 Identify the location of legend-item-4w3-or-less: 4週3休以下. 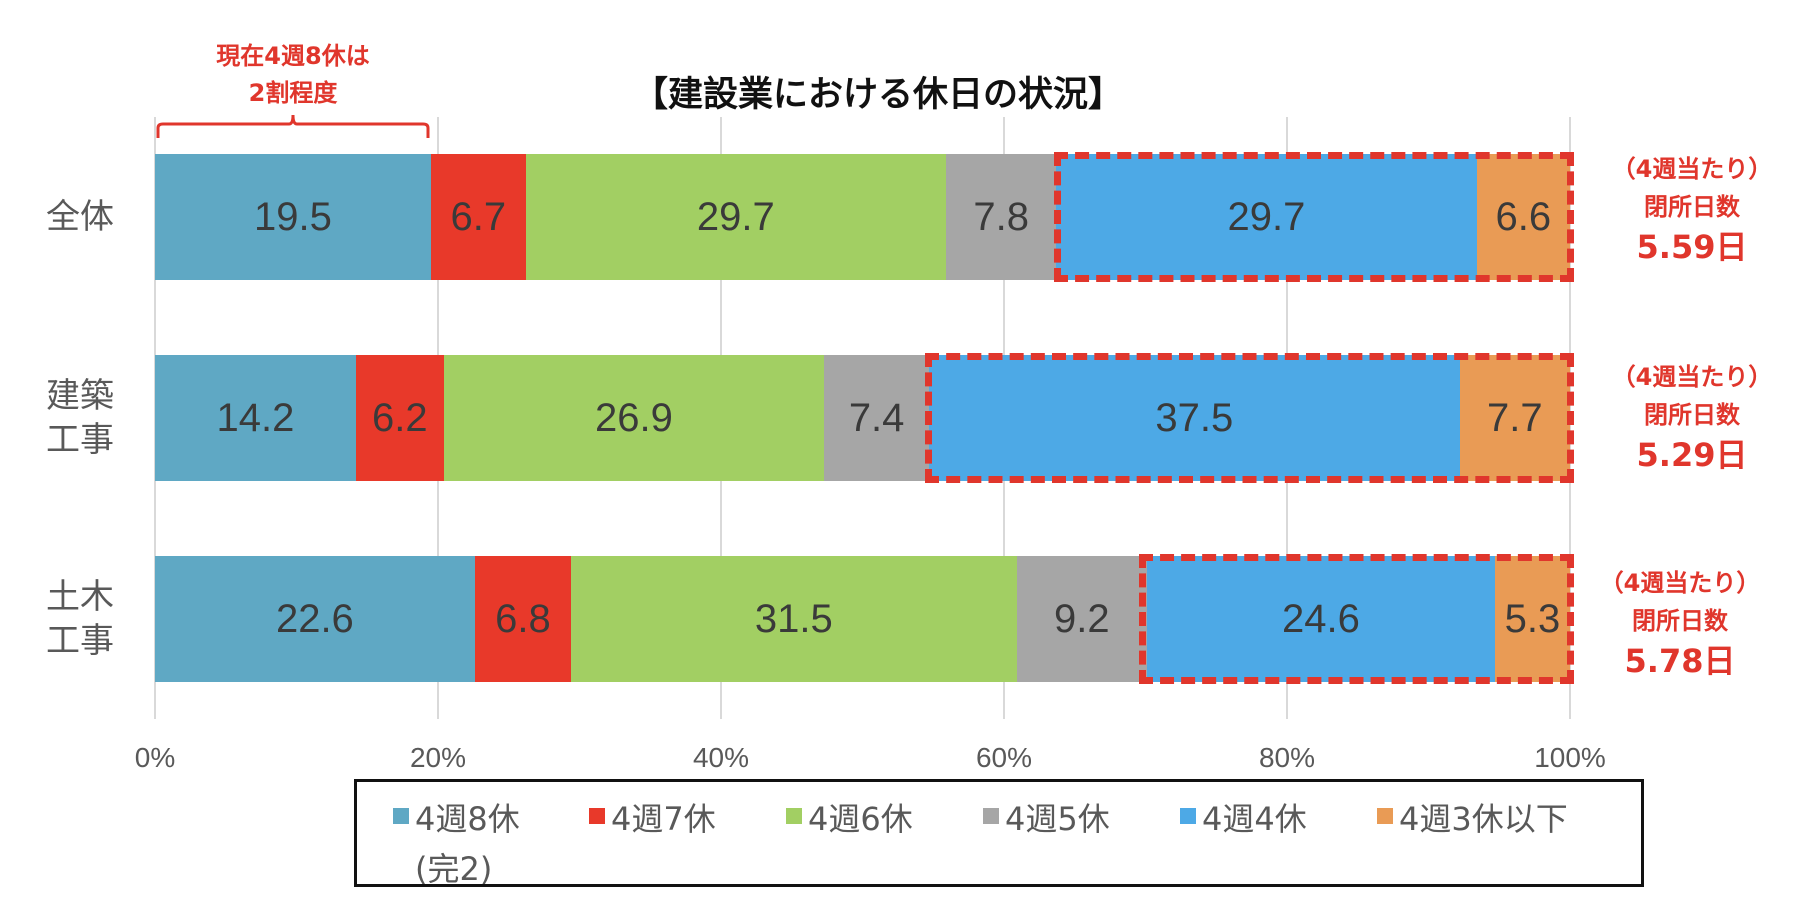
(1472, 817).